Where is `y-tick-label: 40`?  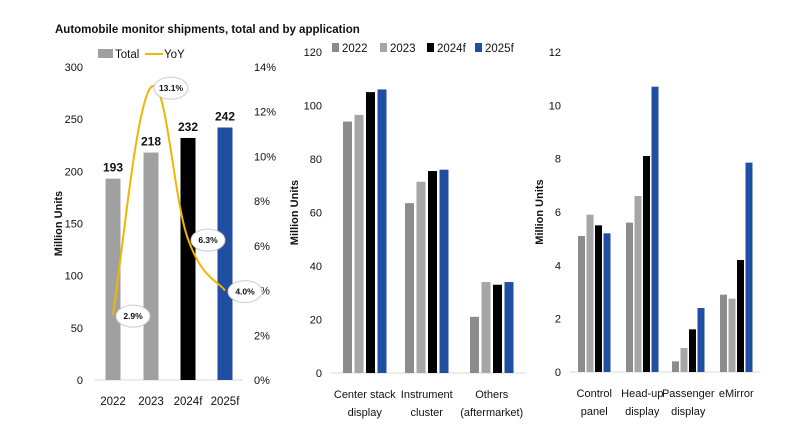 y-tick-label: 40 is located at coordinates (316, 267).